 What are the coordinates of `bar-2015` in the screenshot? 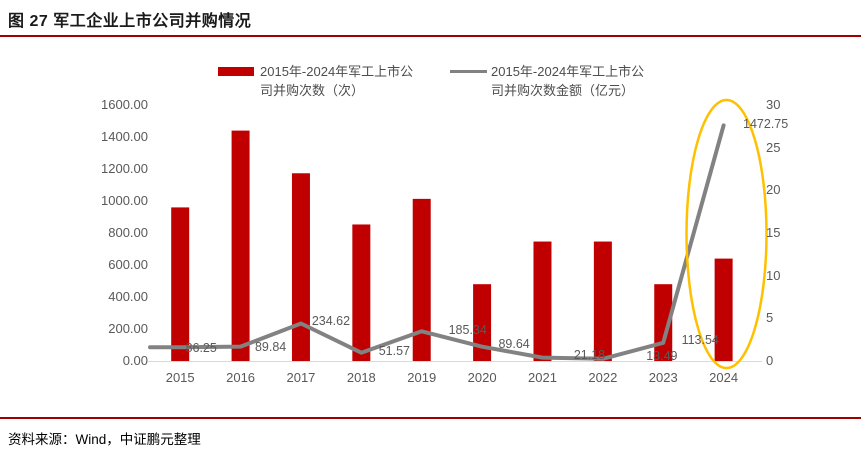 It's located at (180, 284).